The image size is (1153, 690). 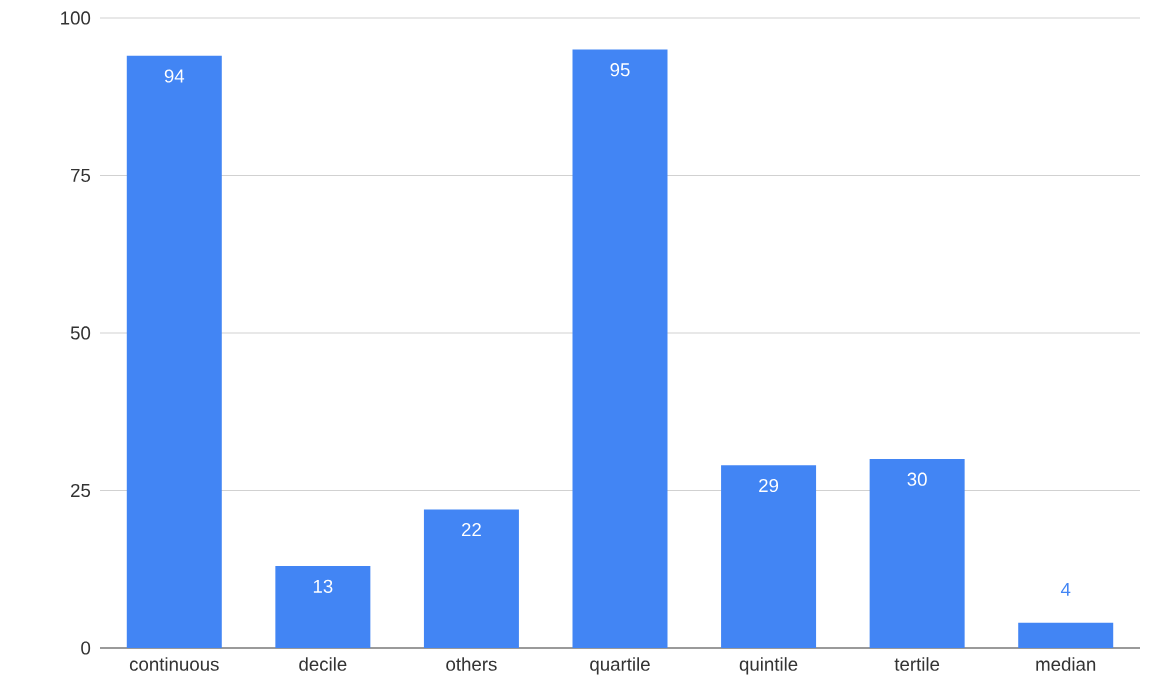 I want to click on x-tick-label: tertile, so click(x=917, y=664).